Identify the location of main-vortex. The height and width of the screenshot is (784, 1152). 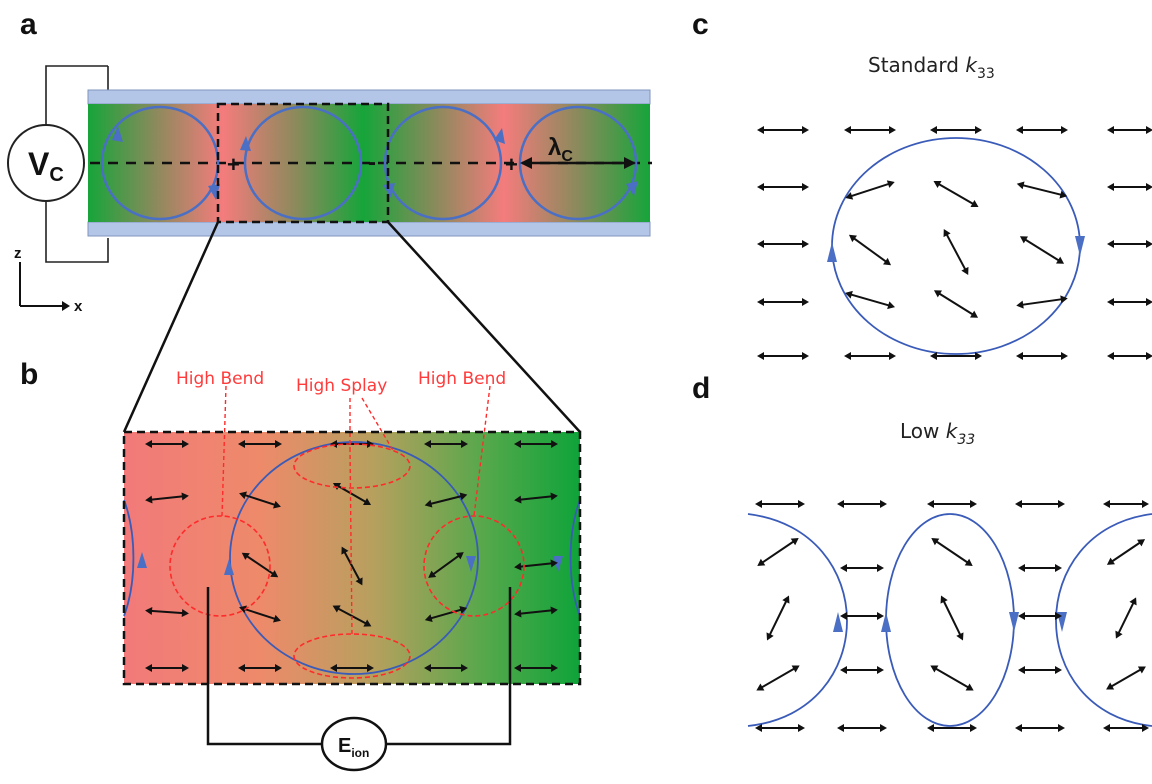
(354, 558).